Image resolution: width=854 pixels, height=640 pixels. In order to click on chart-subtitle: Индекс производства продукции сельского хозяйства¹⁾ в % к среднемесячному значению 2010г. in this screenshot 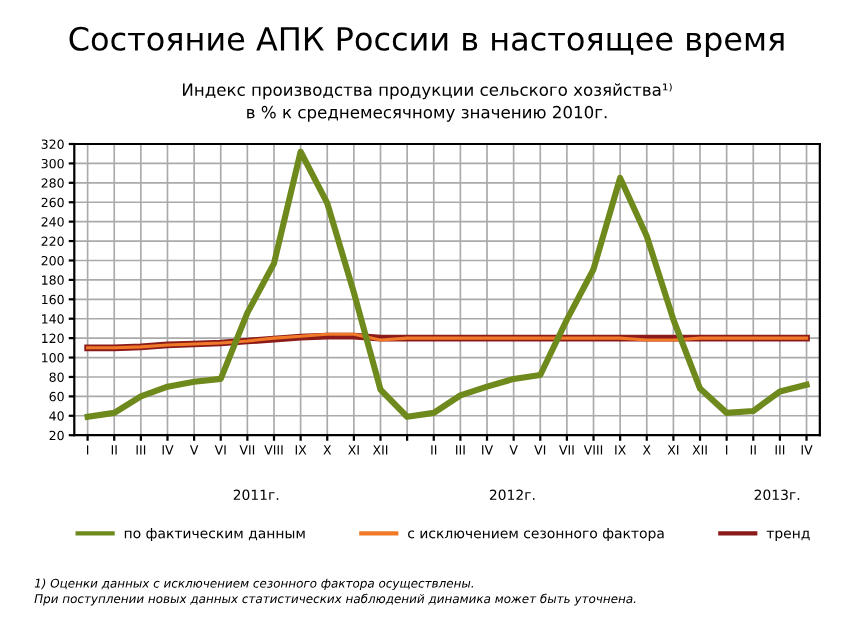, I will do `click(427, 102)`.